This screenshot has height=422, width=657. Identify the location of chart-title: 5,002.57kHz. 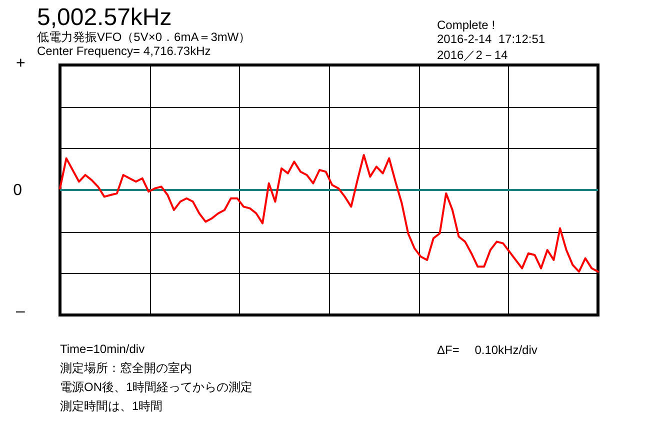
(104, 17).